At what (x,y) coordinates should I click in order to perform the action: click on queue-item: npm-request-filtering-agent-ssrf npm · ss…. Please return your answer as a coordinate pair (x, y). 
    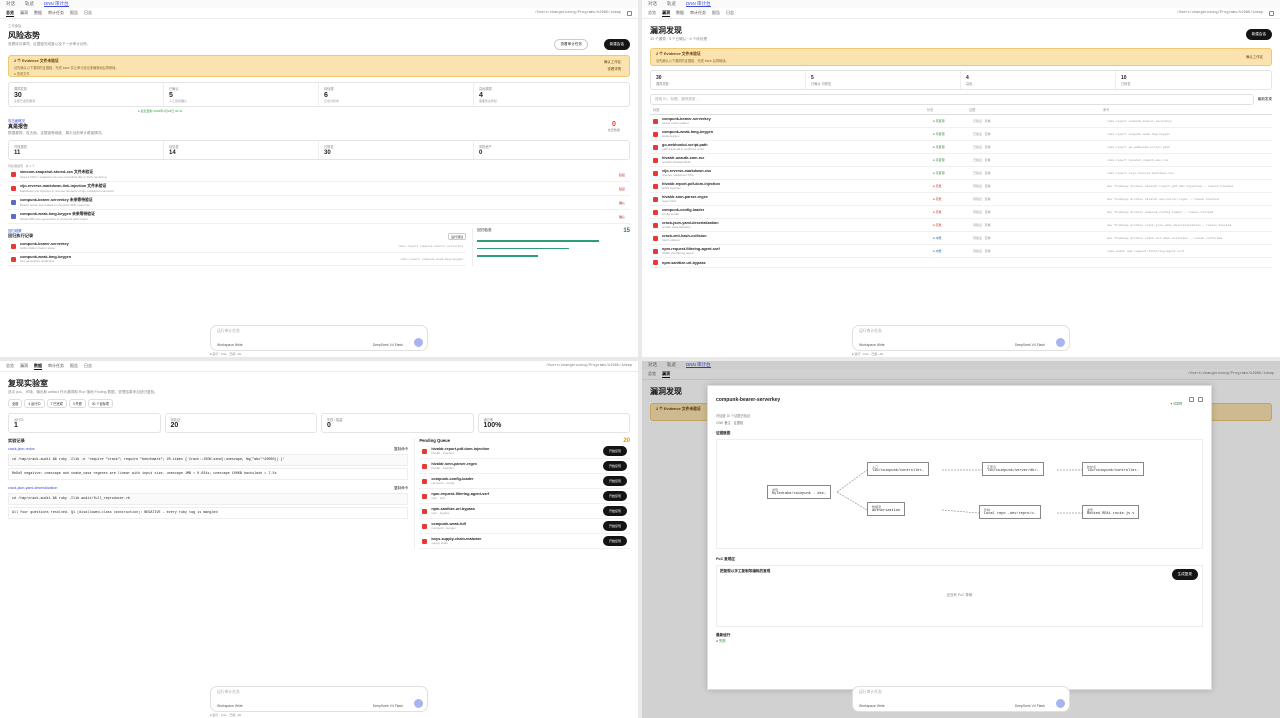
    Looking at the image, I should click on (524, 496).